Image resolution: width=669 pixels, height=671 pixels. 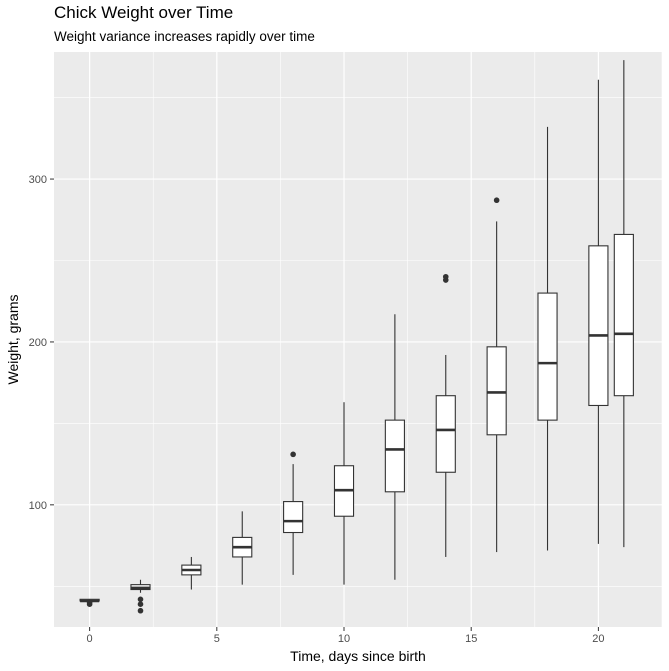 I want to click on y-tick-label: 200, so click(x=38, y=343).